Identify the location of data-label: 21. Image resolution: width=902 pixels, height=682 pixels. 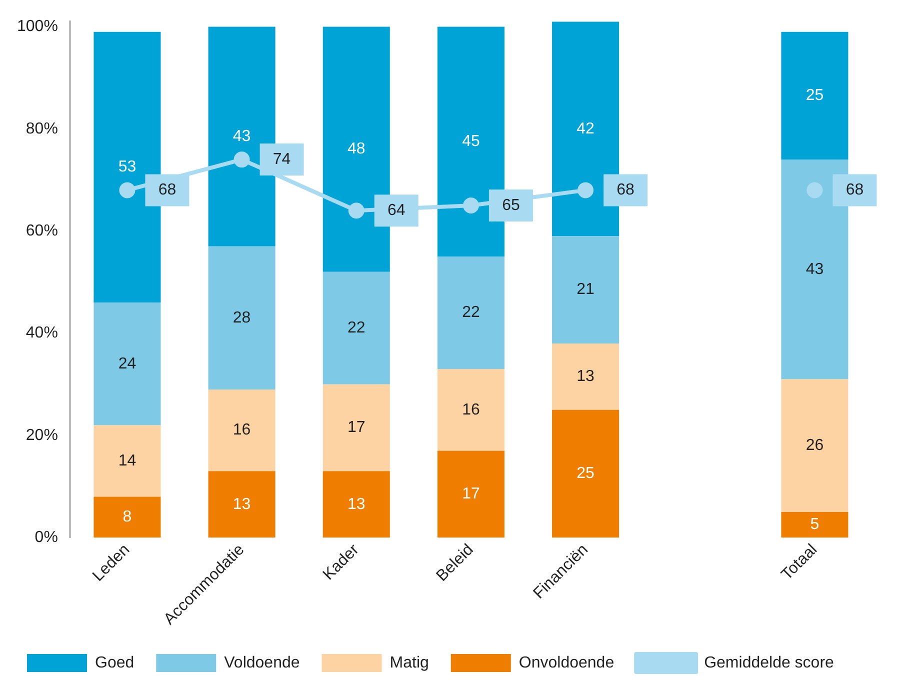
(585, 289).